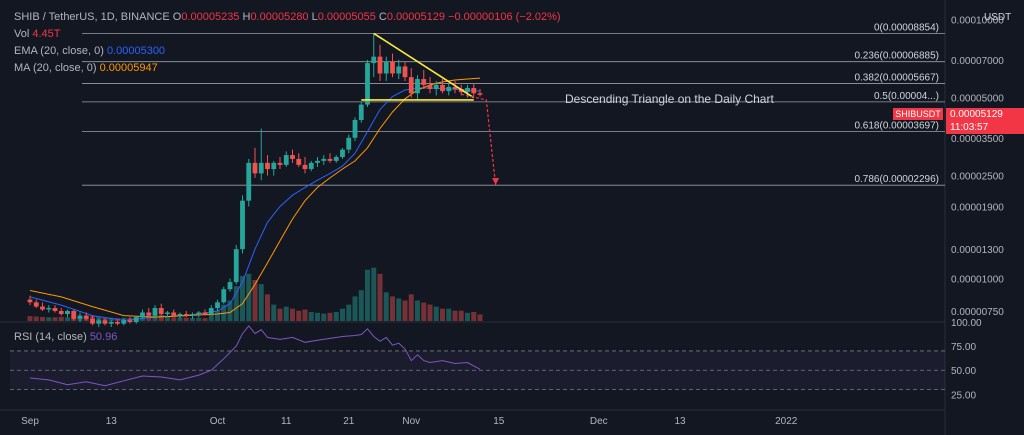 Image resolution: width=1024 pixels, height=435 pixels. Describe the element at coordinates (22, 34) in the screenshot. I see `volume-label: Vol` at that location.